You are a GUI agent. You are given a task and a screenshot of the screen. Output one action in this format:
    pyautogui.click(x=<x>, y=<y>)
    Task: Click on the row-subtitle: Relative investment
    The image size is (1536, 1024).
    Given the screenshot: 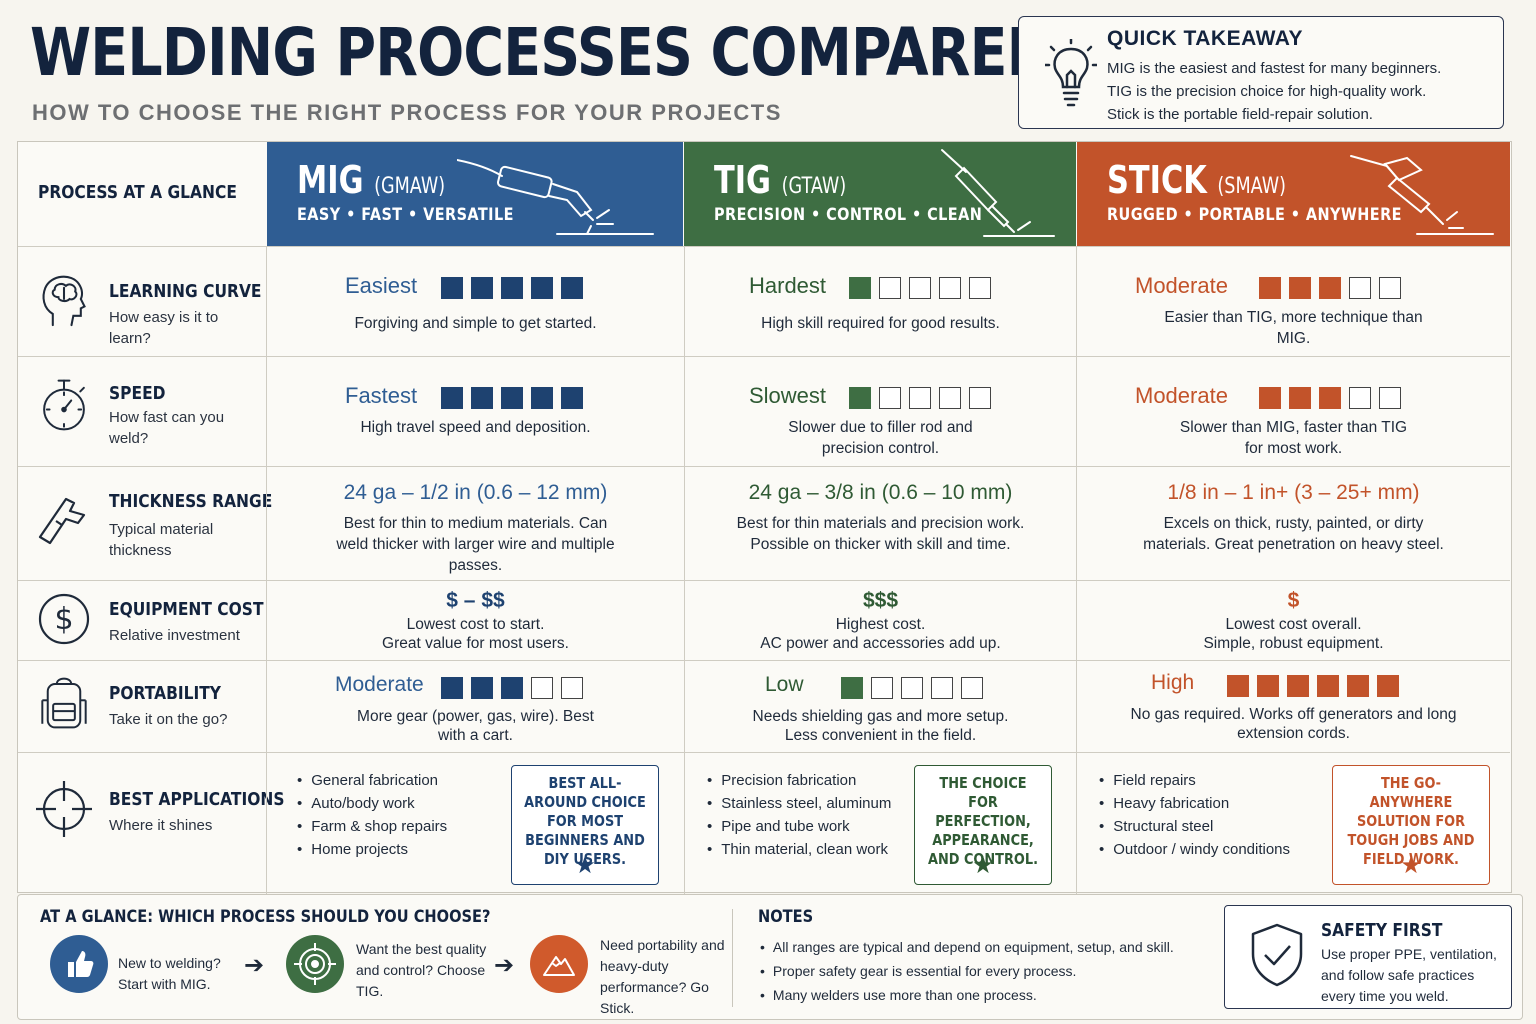 What is the action you would take?
    pyautogui.click(x=174, y=635)
    